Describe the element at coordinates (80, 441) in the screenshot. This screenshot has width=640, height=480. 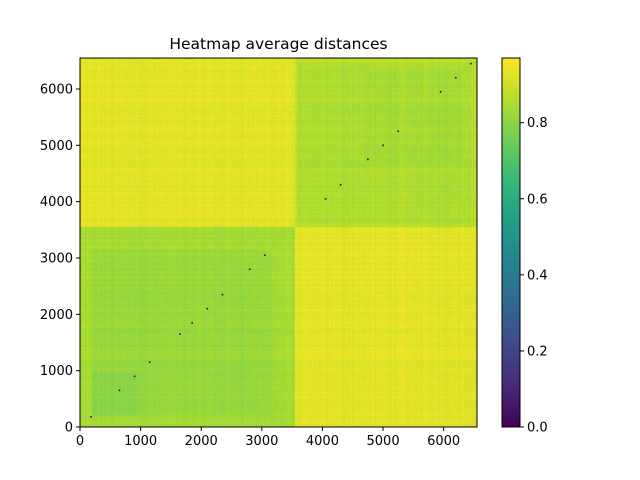
I see `x-tick-label: 0` at that location.